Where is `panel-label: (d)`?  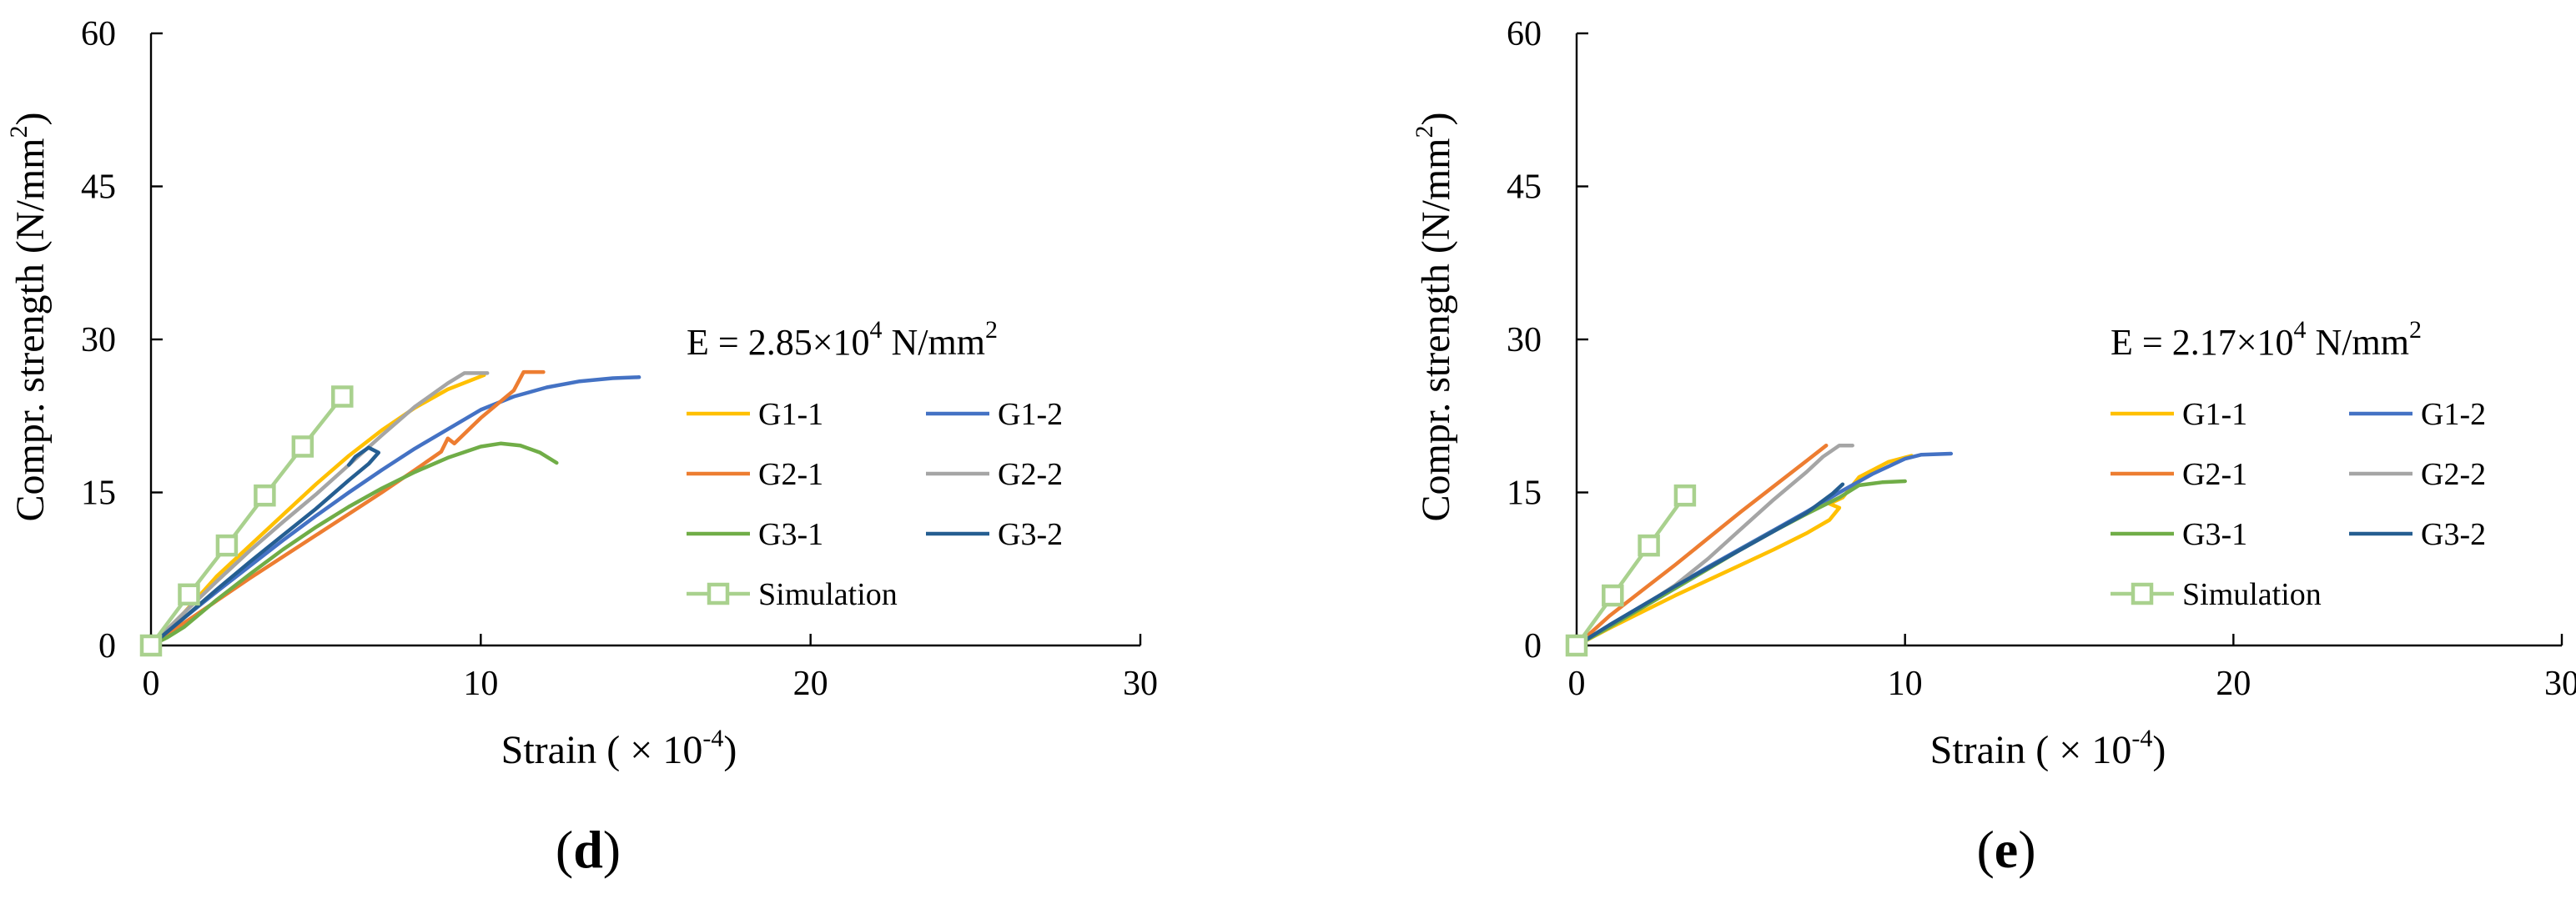 panel-label: (d) is located at coordinates (588, 849).